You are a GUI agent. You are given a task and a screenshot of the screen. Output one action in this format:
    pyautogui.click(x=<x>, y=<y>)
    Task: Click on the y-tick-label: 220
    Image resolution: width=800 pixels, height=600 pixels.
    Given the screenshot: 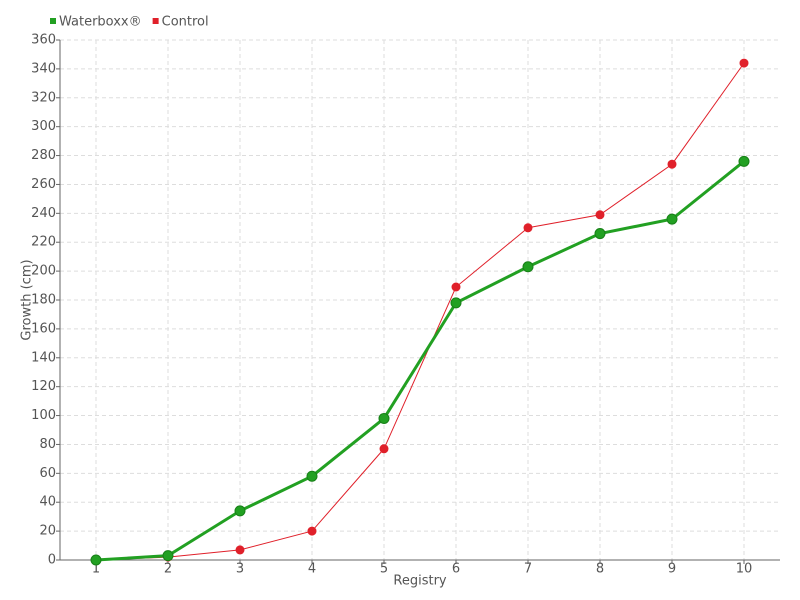 What is the action you would take?
    pyautogui.click(x=43, y=242)
    